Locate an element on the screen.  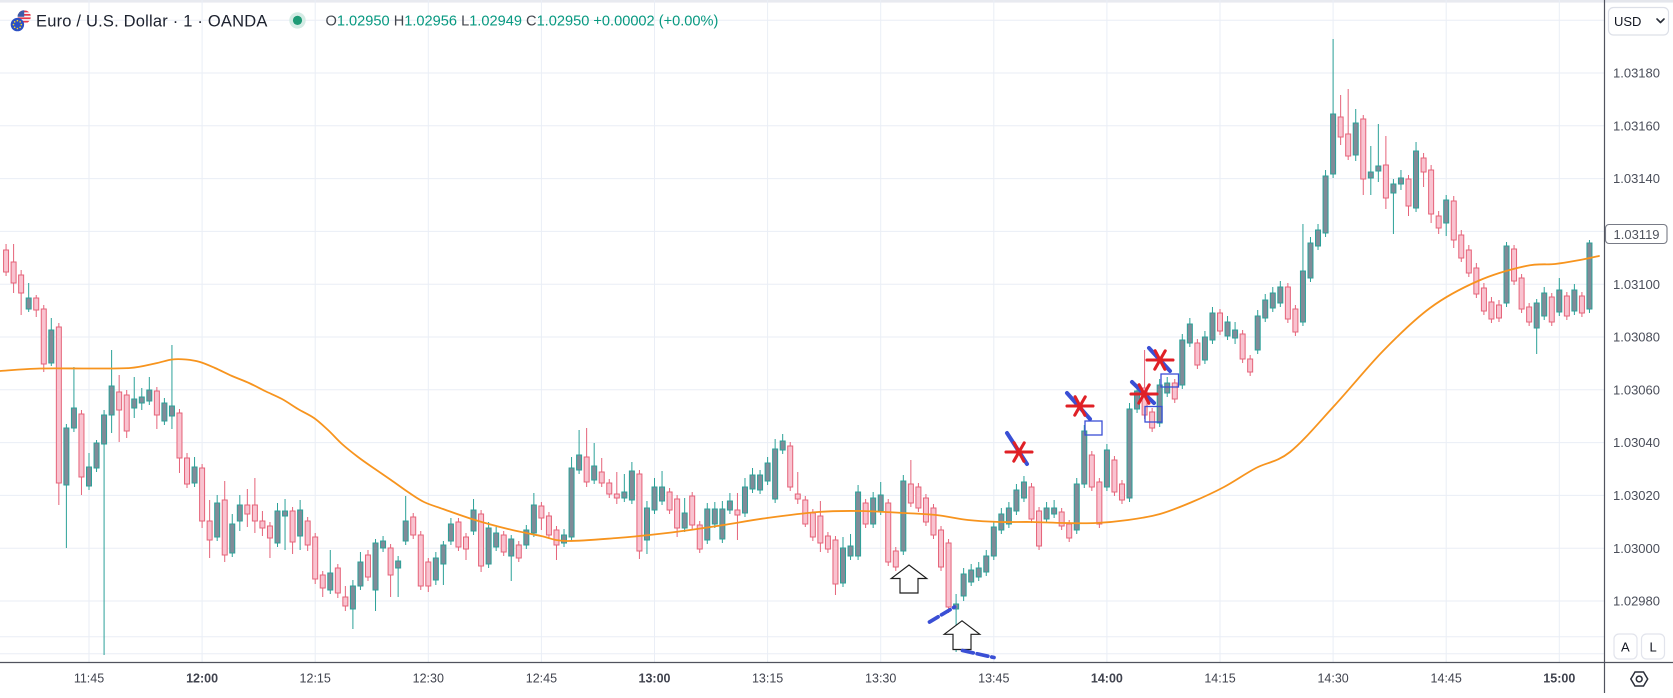
svg-text: 13:15 is located at coordinates (767, 679).